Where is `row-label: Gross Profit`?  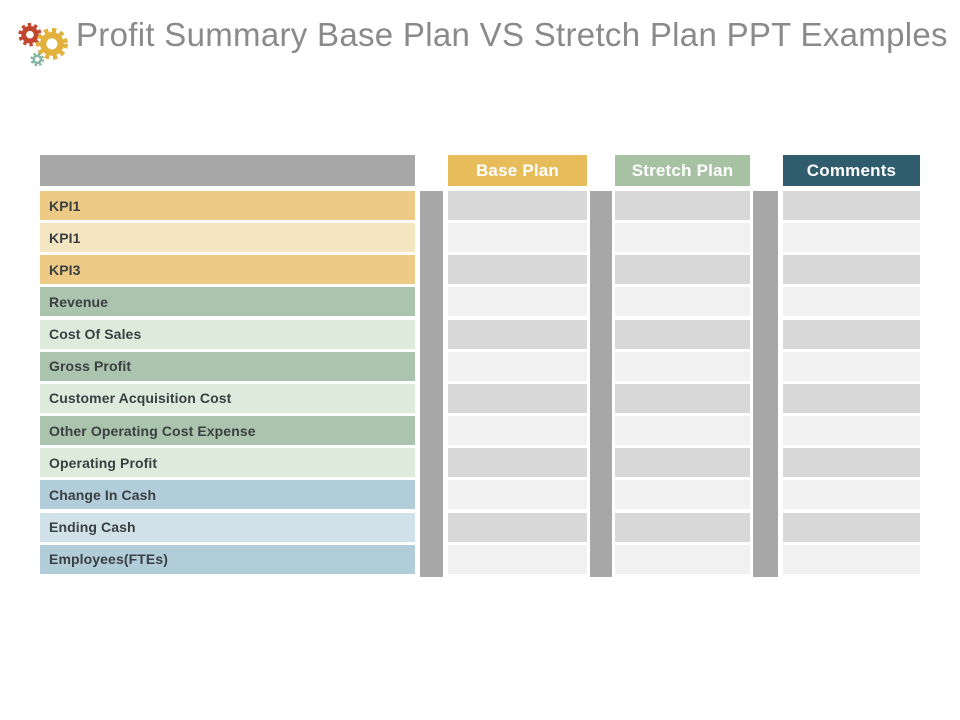
row-label: Gross Profit is located at coordinates (227, 366).